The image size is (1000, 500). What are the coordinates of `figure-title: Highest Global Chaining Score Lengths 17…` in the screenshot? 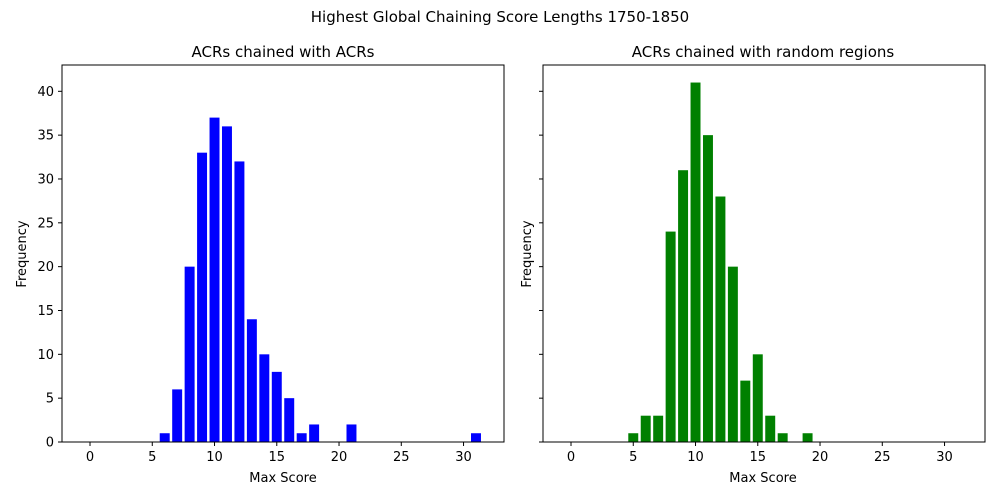 It's located at (500, 17).